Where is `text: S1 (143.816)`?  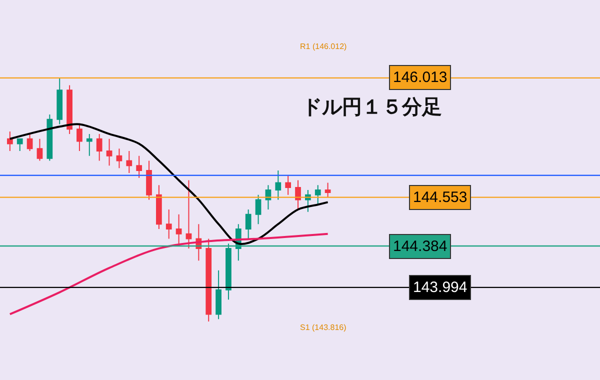
text: S1 (143.816) is located at coordinates (323, 327).